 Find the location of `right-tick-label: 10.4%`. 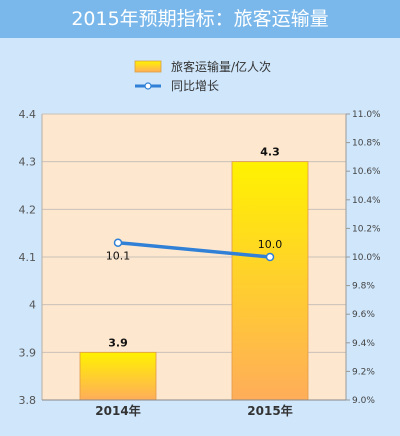

right-tick-label: 10.4% is located at coordinates (366, 201).